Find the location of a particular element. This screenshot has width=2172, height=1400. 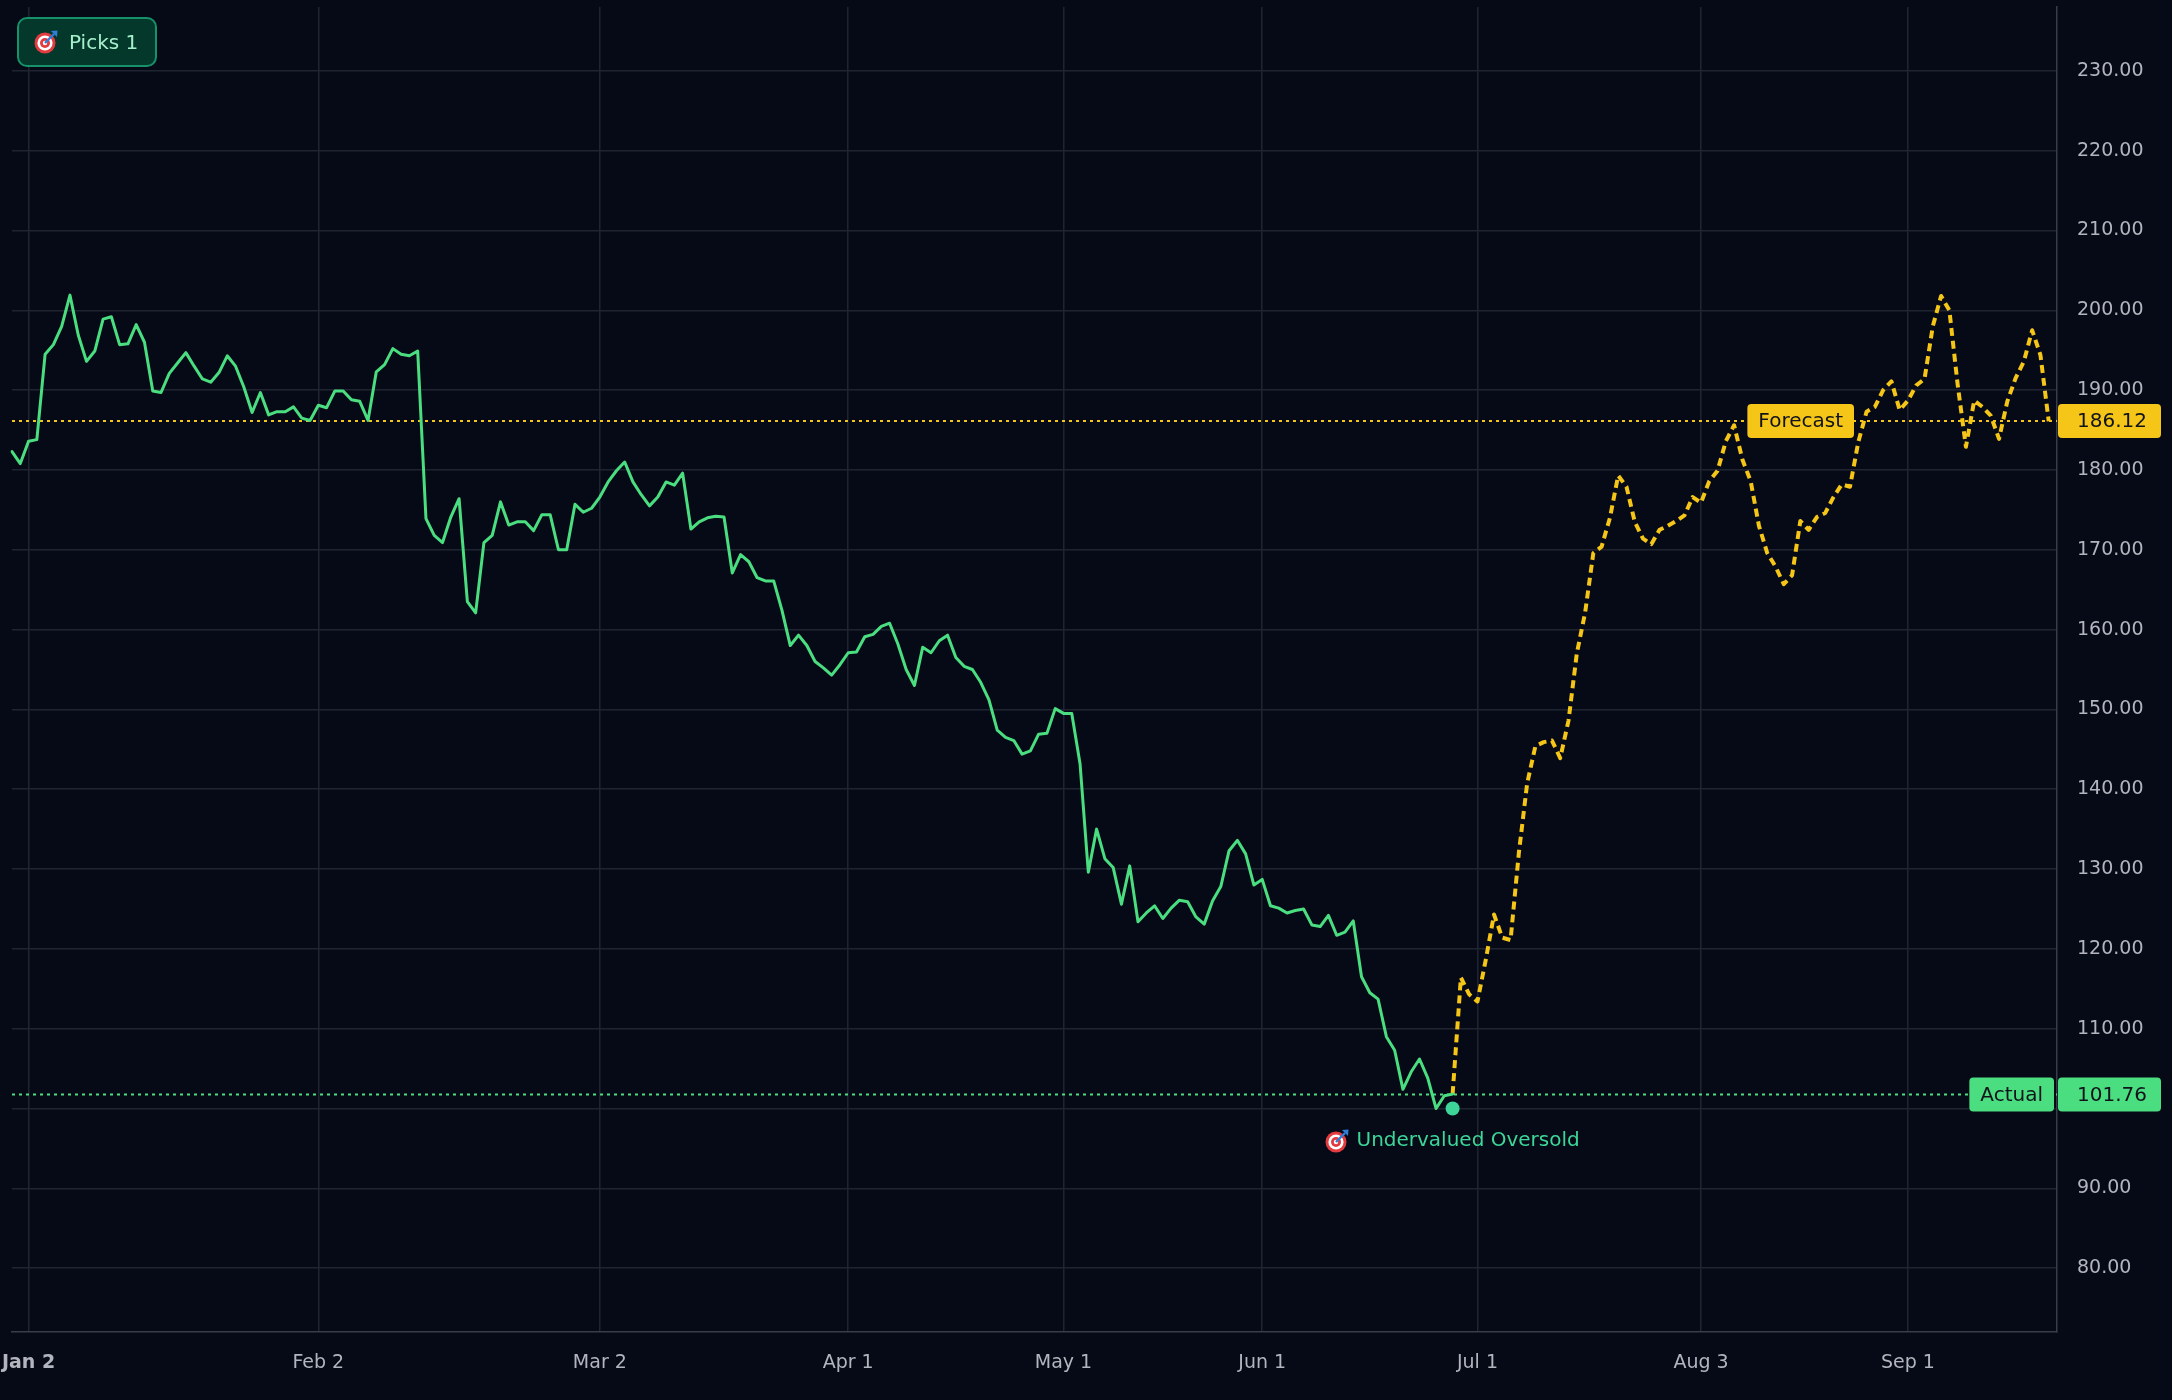

y-tick-label: 230.00 is located at coordinates (2110, 68).